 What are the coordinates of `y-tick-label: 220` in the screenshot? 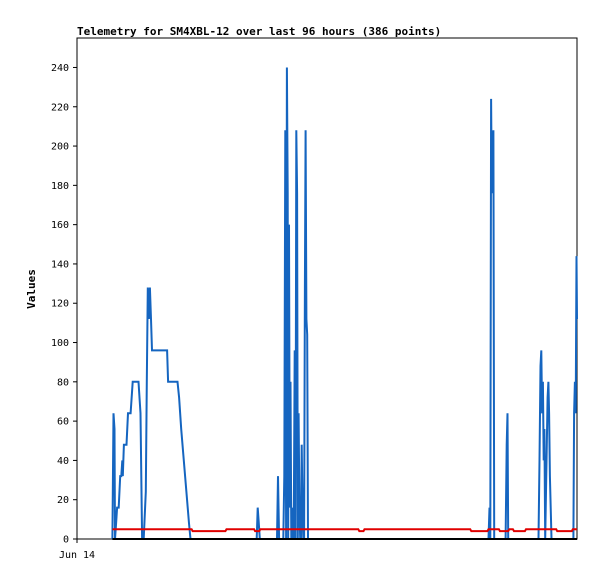 It's located at (60, 107).